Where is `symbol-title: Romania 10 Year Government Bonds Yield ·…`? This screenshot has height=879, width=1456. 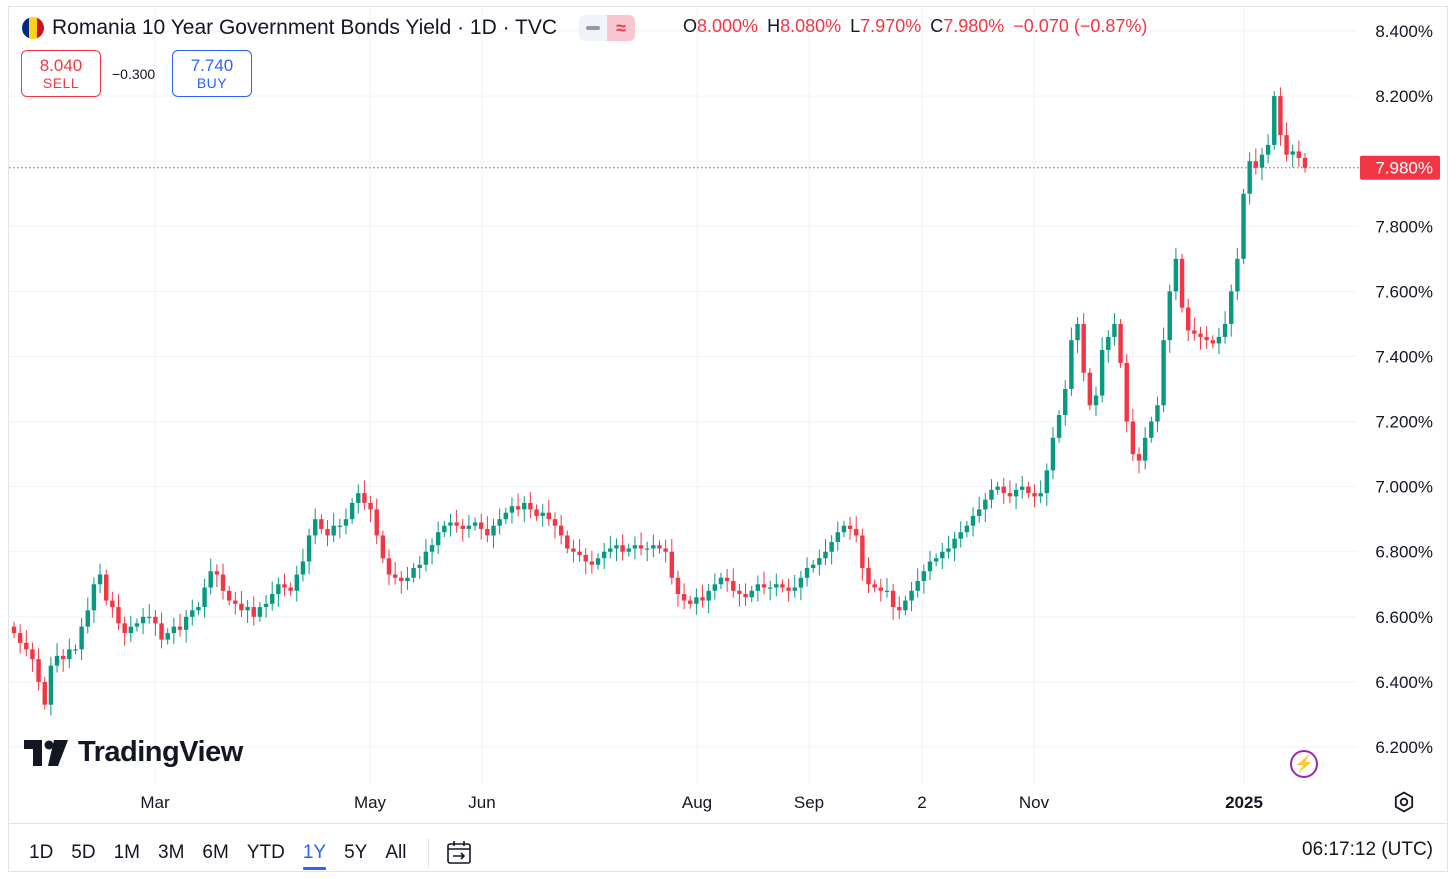
symbol-title: Romania 10 Year Government Bonds Yield ·… is located at coordinates (305, 27).